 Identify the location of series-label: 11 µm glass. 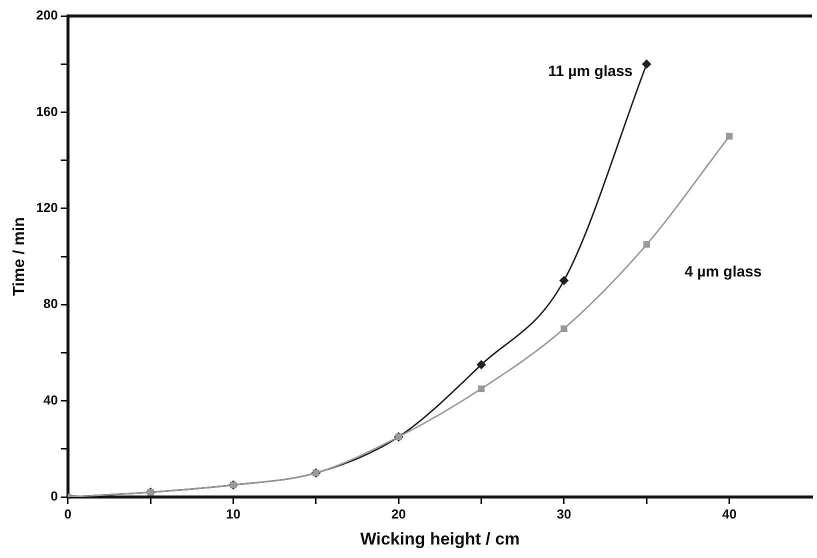
(590, 71).